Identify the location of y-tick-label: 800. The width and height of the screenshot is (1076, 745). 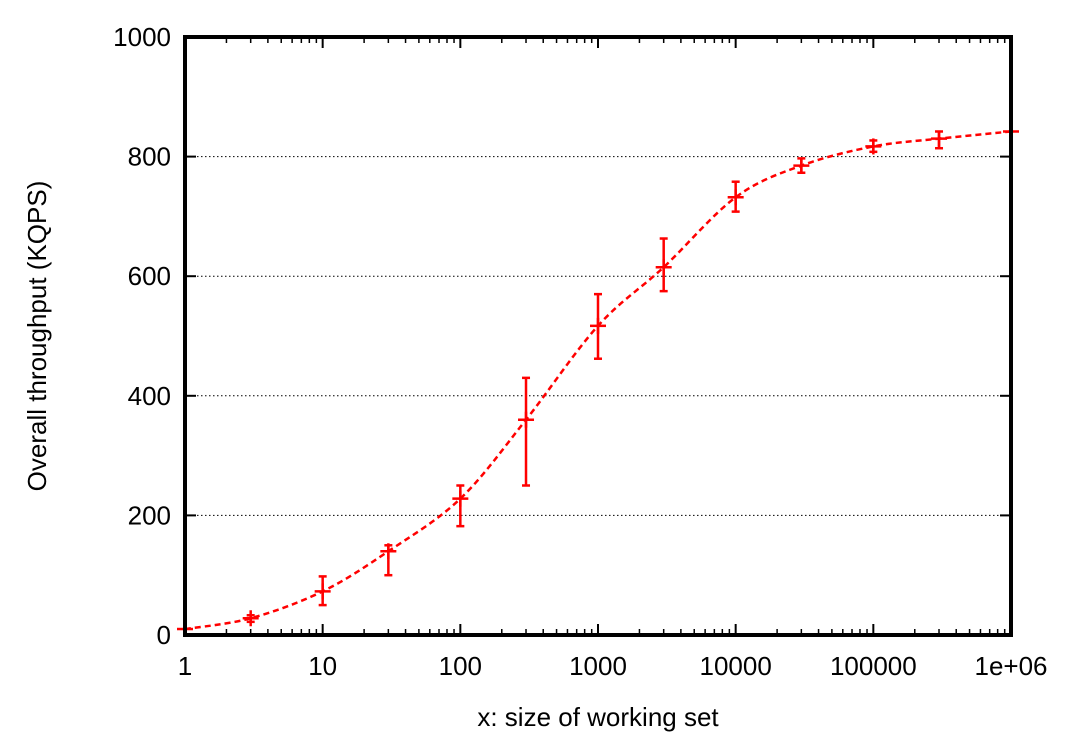
(149, 157).